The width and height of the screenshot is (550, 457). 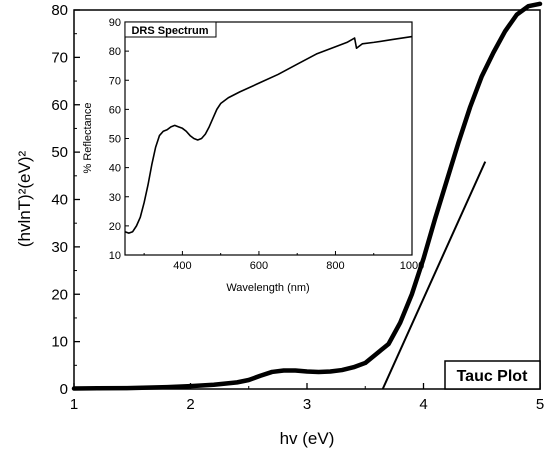 I want to click on inset-y-tick-label: 10, so click(x=115, y=256).